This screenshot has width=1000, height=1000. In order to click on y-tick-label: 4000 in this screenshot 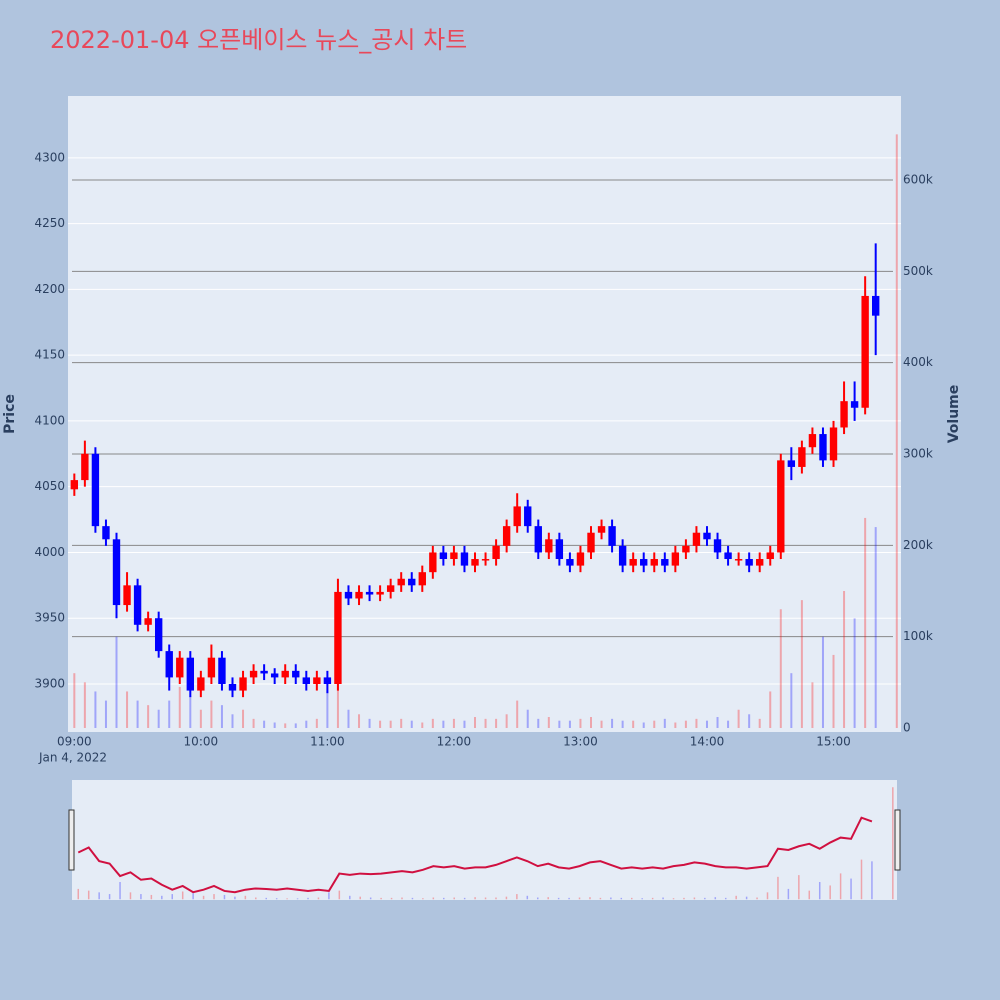, I will do `click(49, 552)`.